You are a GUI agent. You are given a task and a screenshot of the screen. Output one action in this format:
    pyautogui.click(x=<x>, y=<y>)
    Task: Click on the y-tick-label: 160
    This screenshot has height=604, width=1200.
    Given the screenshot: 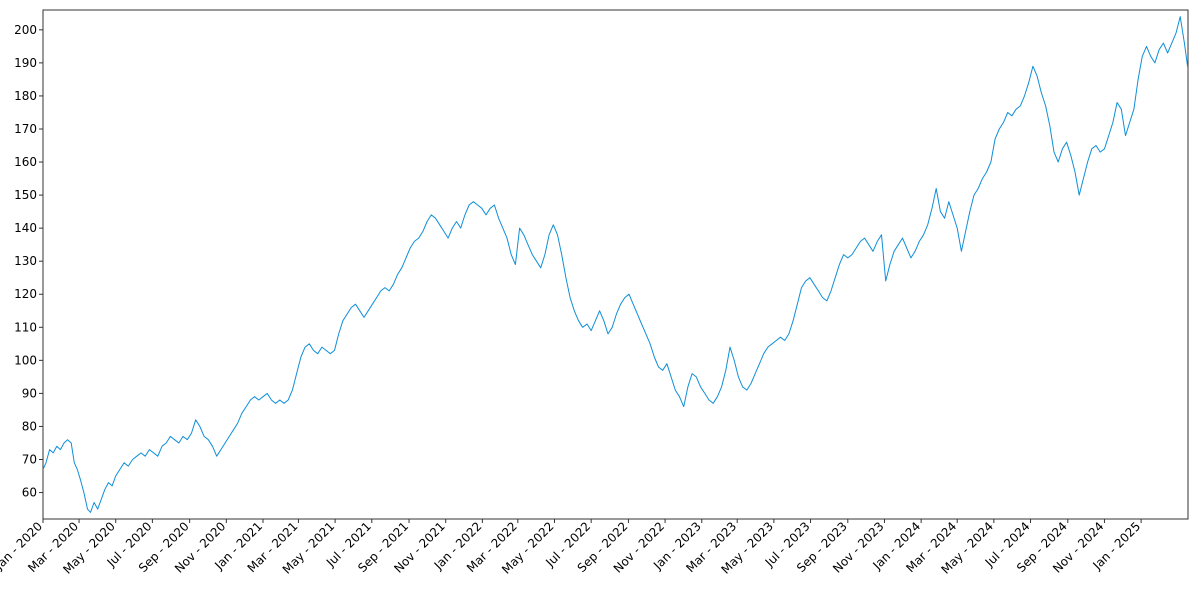 What is the action you would take?
    pyautogui.click(x=25, y=162)
    